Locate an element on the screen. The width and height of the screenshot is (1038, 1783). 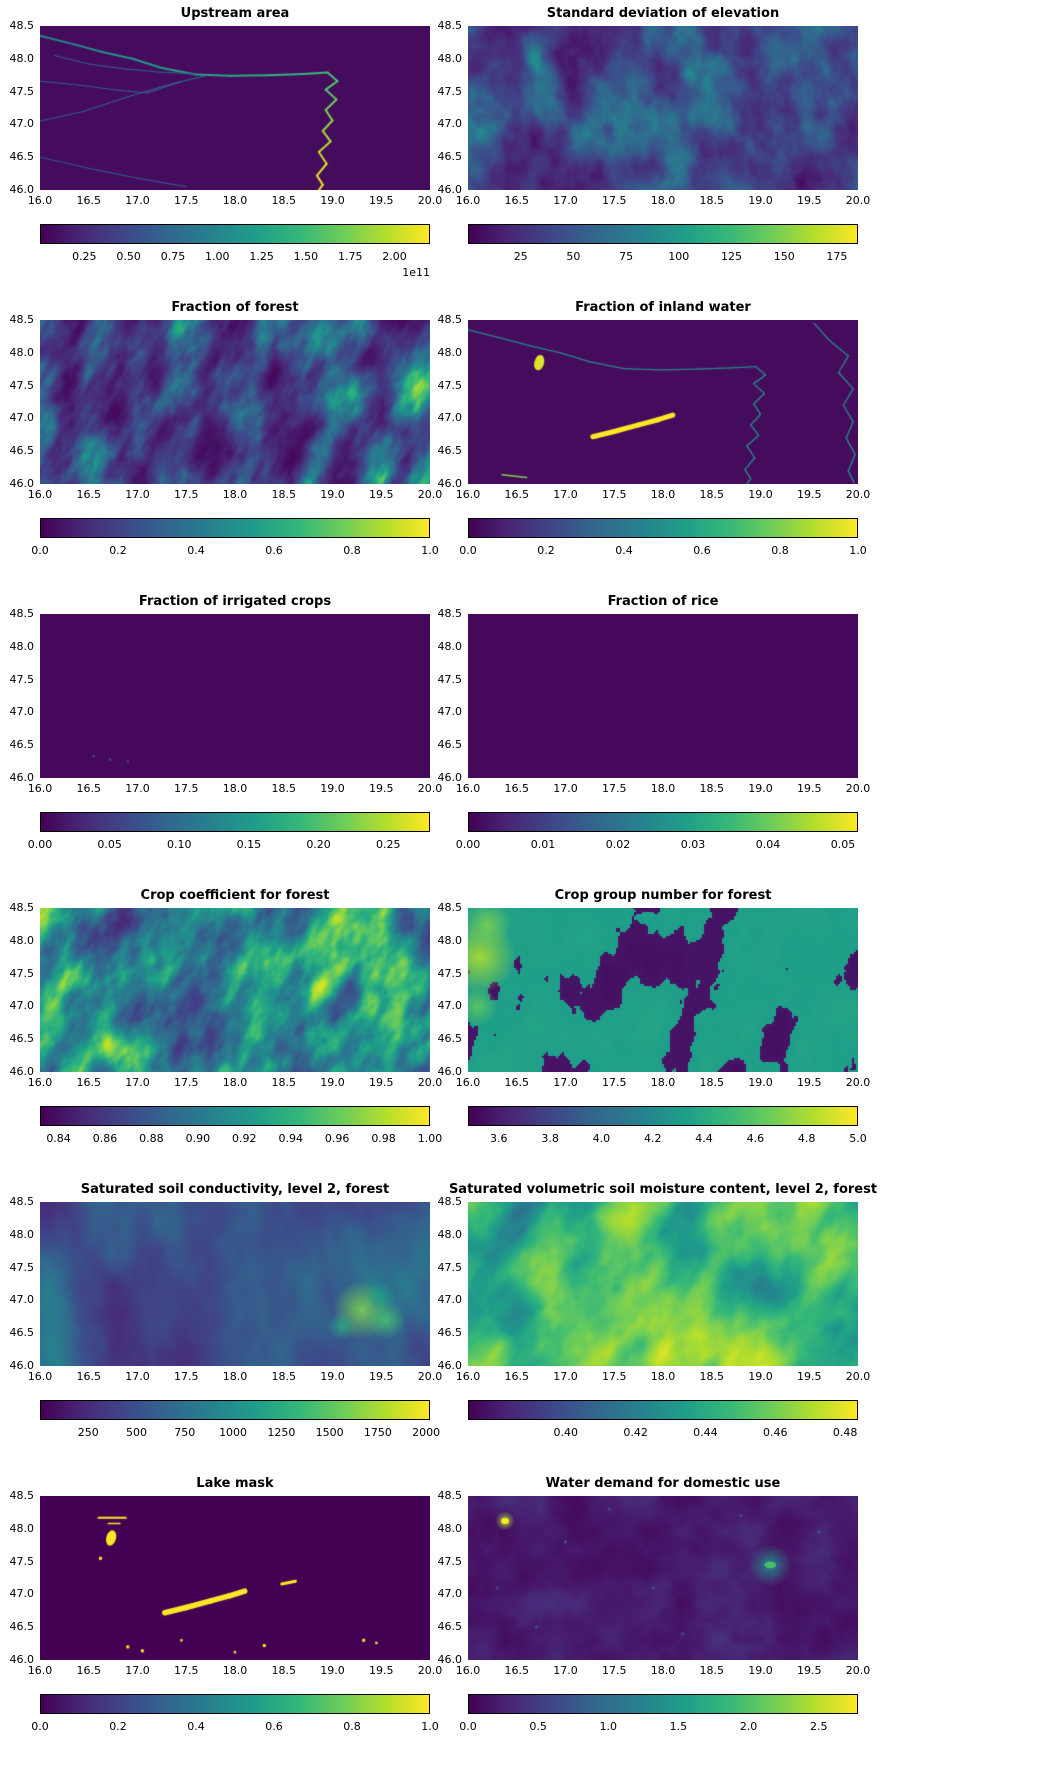
colorbar-saturated-soil-moisture is located at coordinates (663, 1410).